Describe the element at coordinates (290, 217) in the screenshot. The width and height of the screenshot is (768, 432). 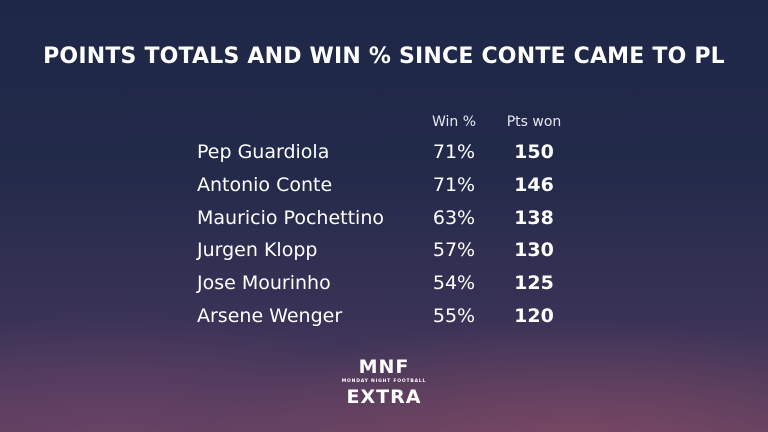
I see `manager-name: Mauricio Pochettino` at that location.